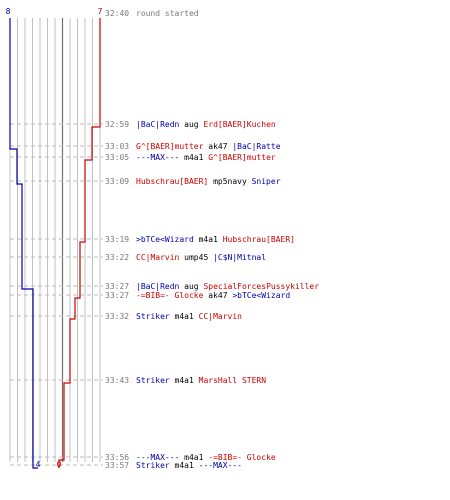 The width and height of the screenshot is (450, 500). What do you see at coordinates (79, 243) in the screenshot?
I see `series-red-line` at bounding box center [79, 243].